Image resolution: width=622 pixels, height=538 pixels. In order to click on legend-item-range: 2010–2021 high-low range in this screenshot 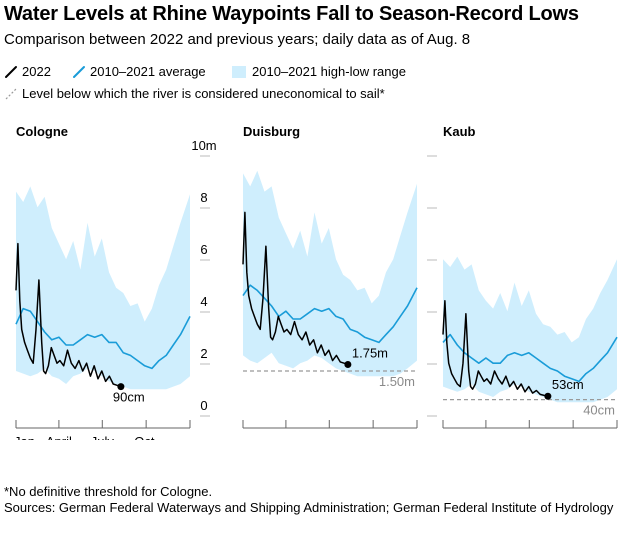, I will do `click(319, 71)`.